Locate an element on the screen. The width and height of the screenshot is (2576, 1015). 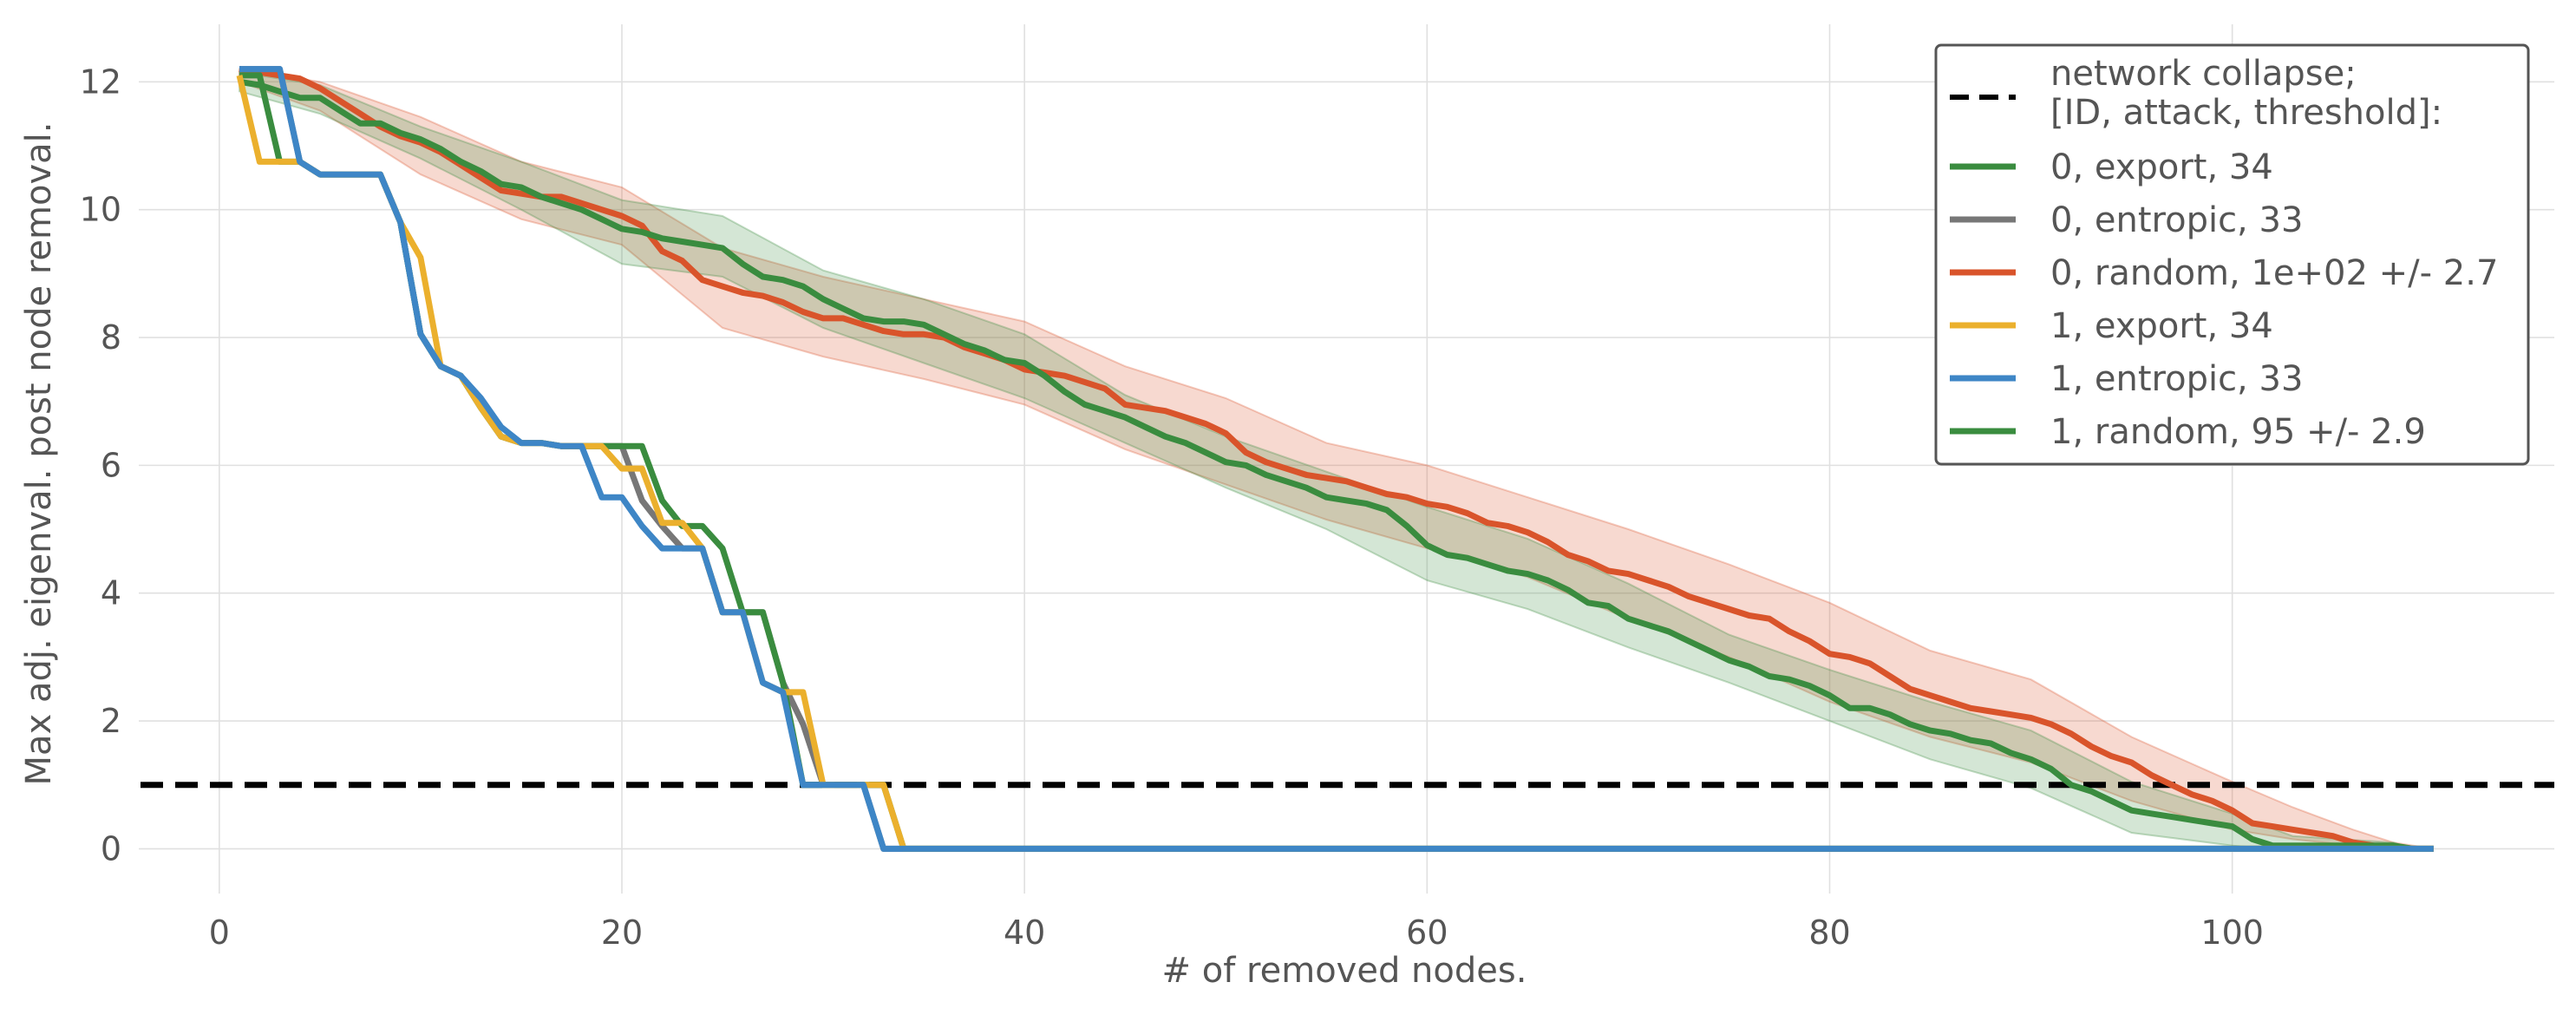
legend-title-line-2: [ID, attack, threshold]: is located at coordinates (2246, 113).